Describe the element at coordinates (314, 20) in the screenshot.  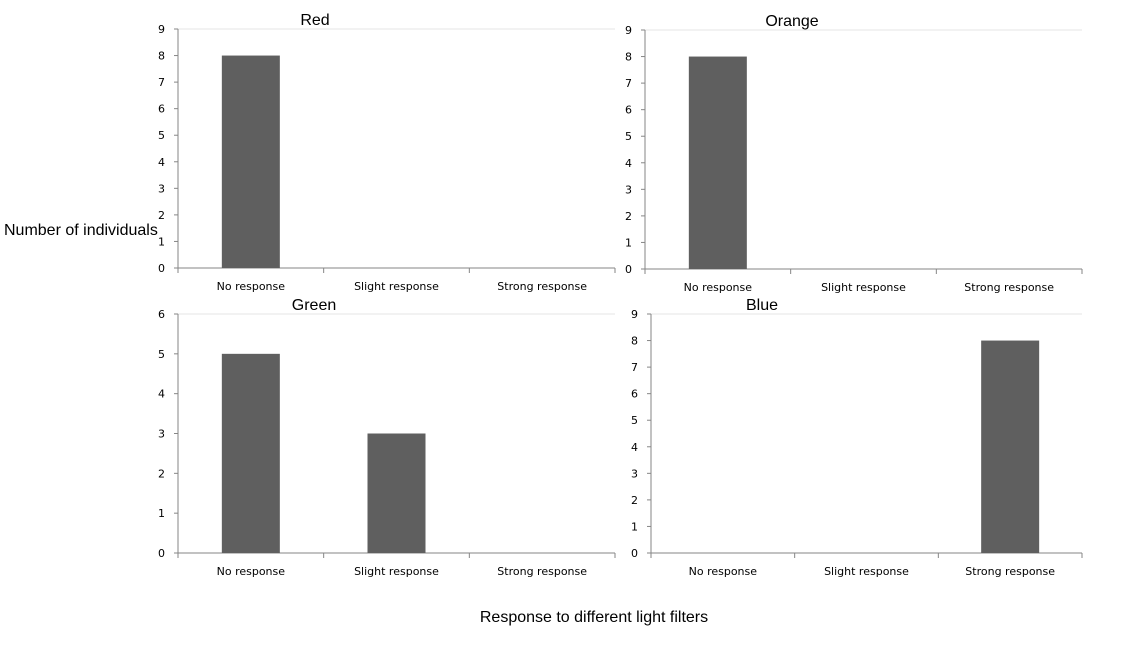
I see `chart-title: Red` at that location.